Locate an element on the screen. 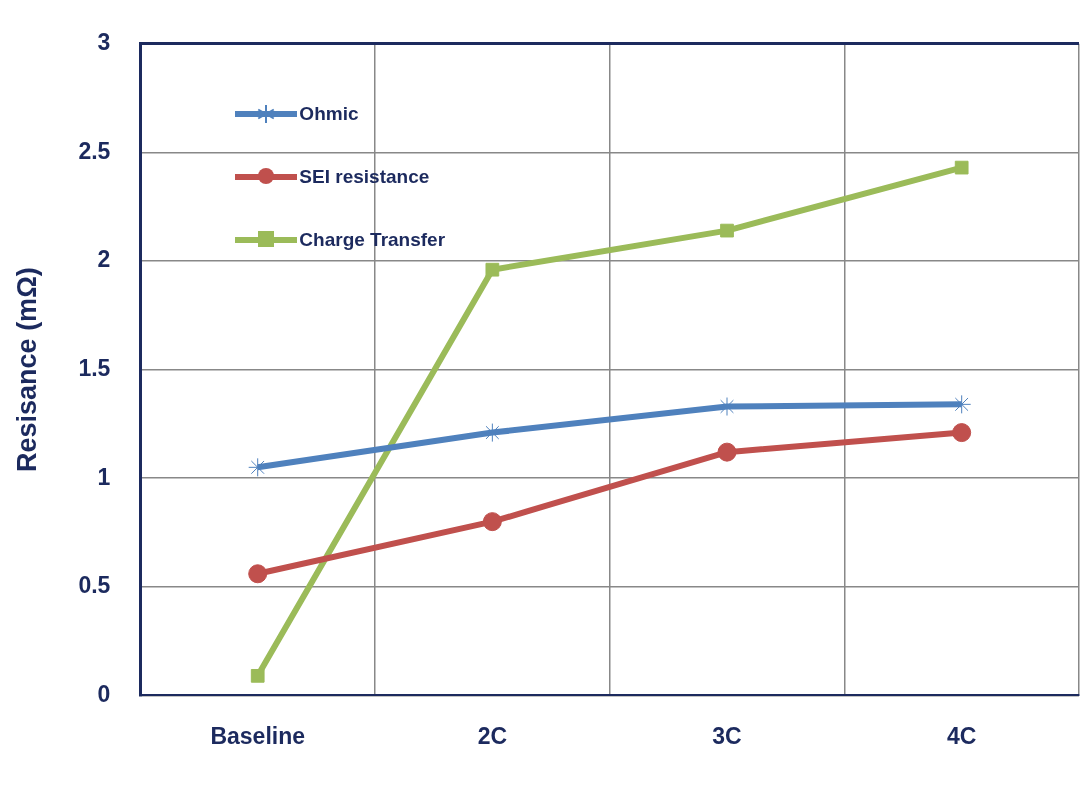 The height and width of the screenshot is (787, 1089). y-tick-label: 2.5 is located at coordinates (94, 150).